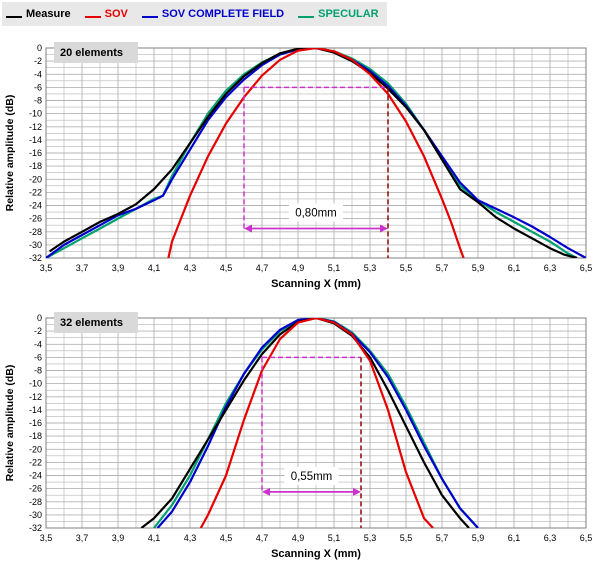 The image size is (600, 570). I want to click on chart-legend: Measure SOV SOV COMPLETE FIELD SPECULAR, so click(194, 14).